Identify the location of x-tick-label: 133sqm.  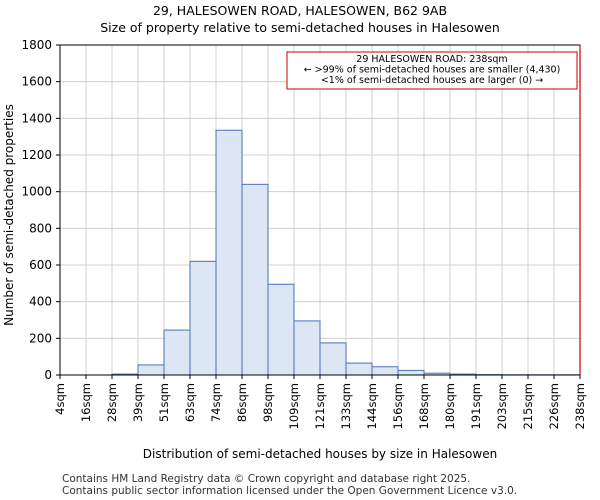
(346, 406).